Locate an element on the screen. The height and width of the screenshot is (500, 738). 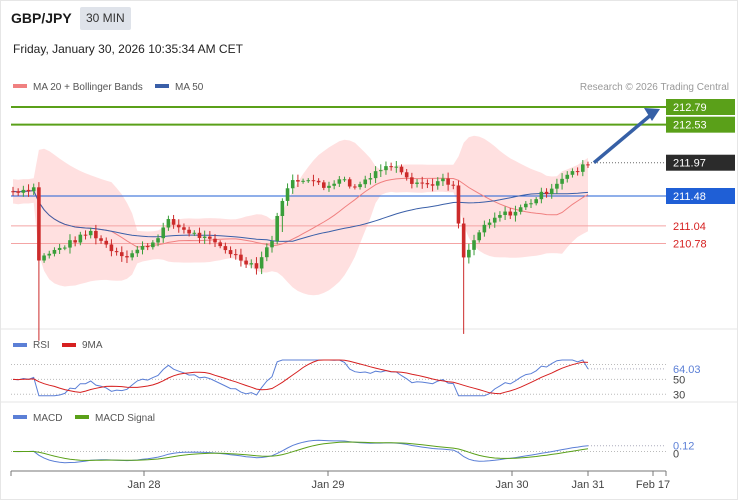
time-axis-ticks: Jan 28 Jan 29 Jan 30 Jan 31 Feb 17 is located at coordinates (340, 481).